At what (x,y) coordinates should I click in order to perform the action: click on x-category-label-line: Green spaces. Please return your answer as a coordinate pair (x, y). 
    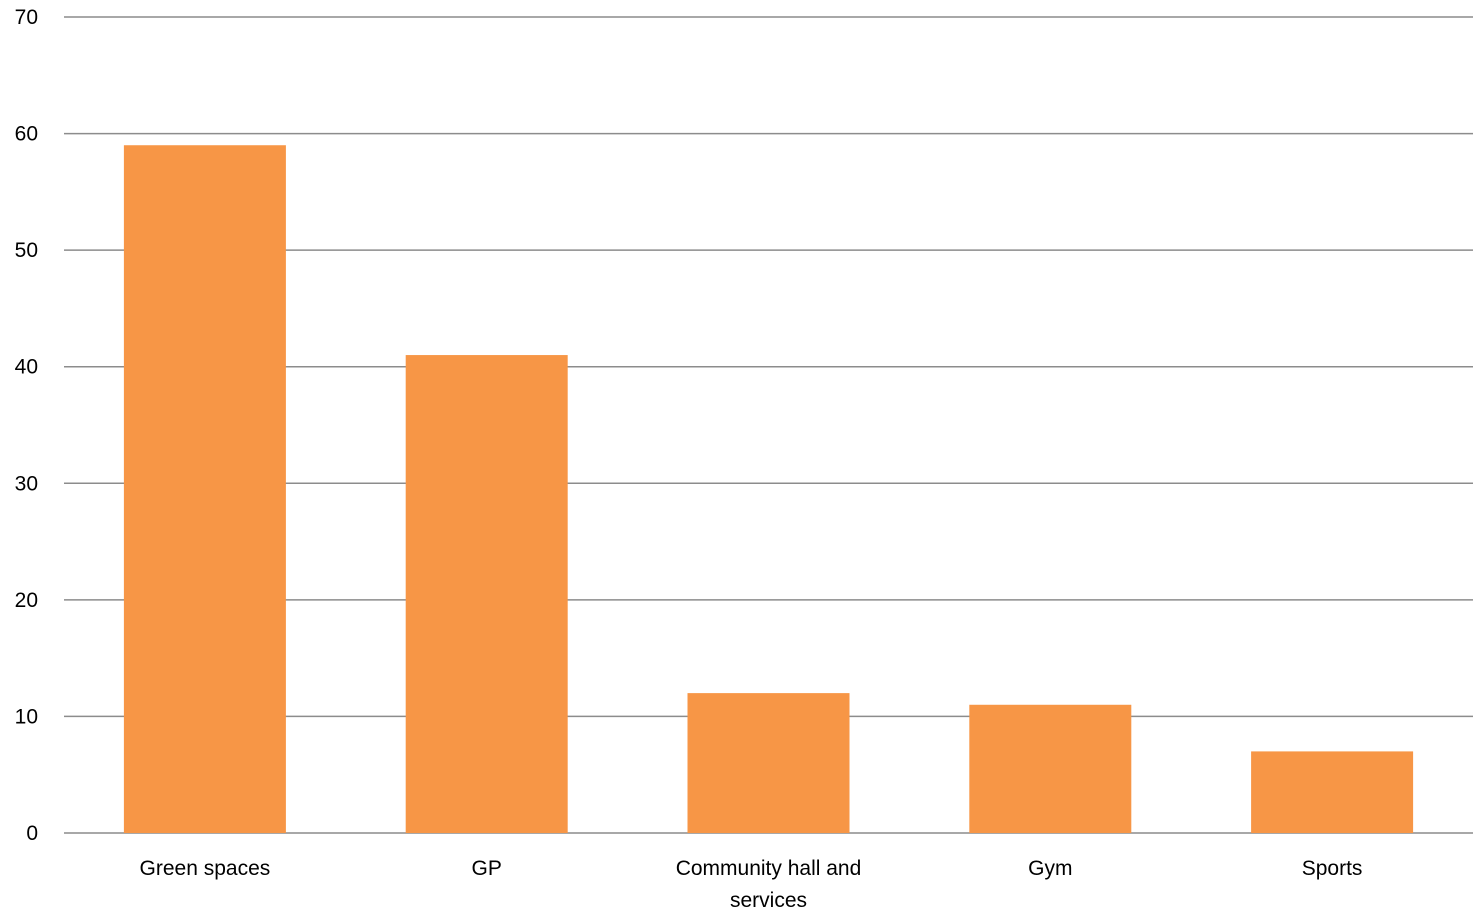
    Looking at the image, I should click on (205, 868).